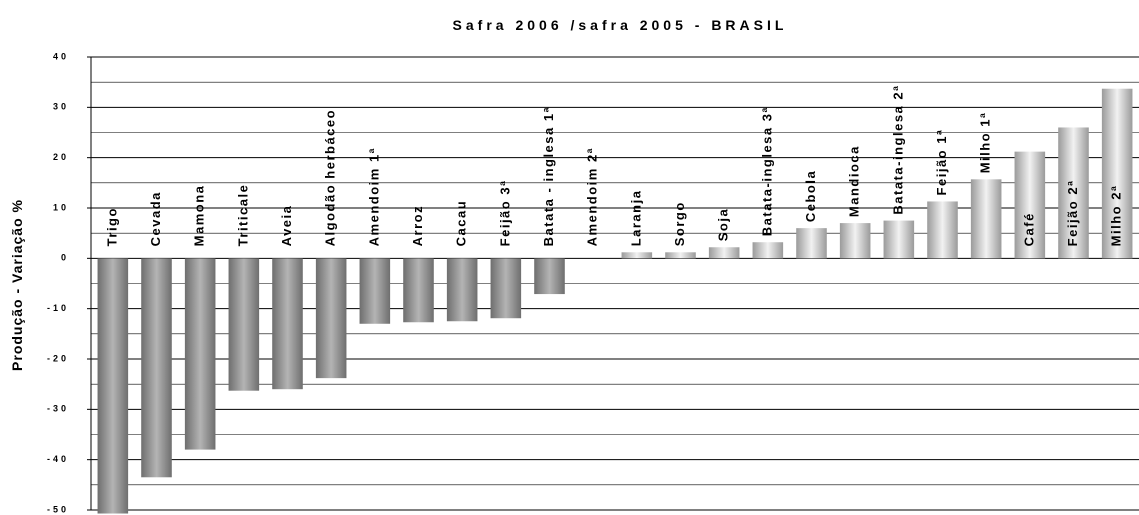 Image resolution: width=1139 pixels, height=515 pixels. Describe the element at coordinates (58, 358) in the screenshot. I see `y-tick-label: -20` at that location.